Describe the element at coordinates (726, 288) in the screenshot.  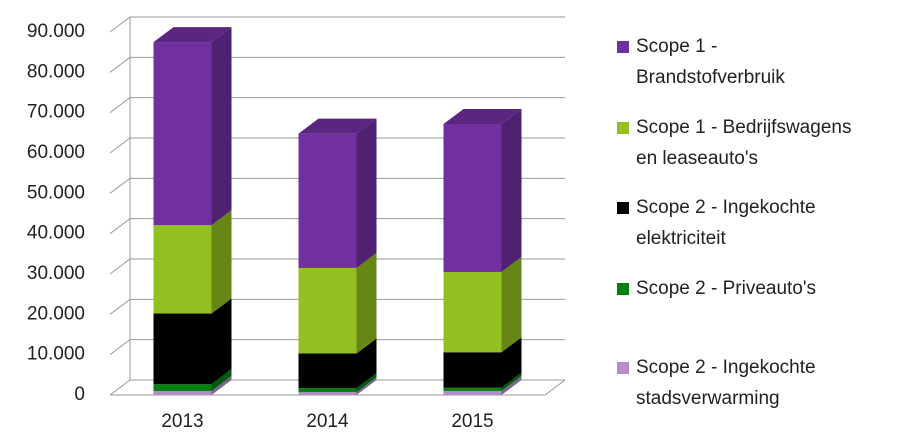
I see `legend-label: Scope 2 - Priveauto's` at that location.